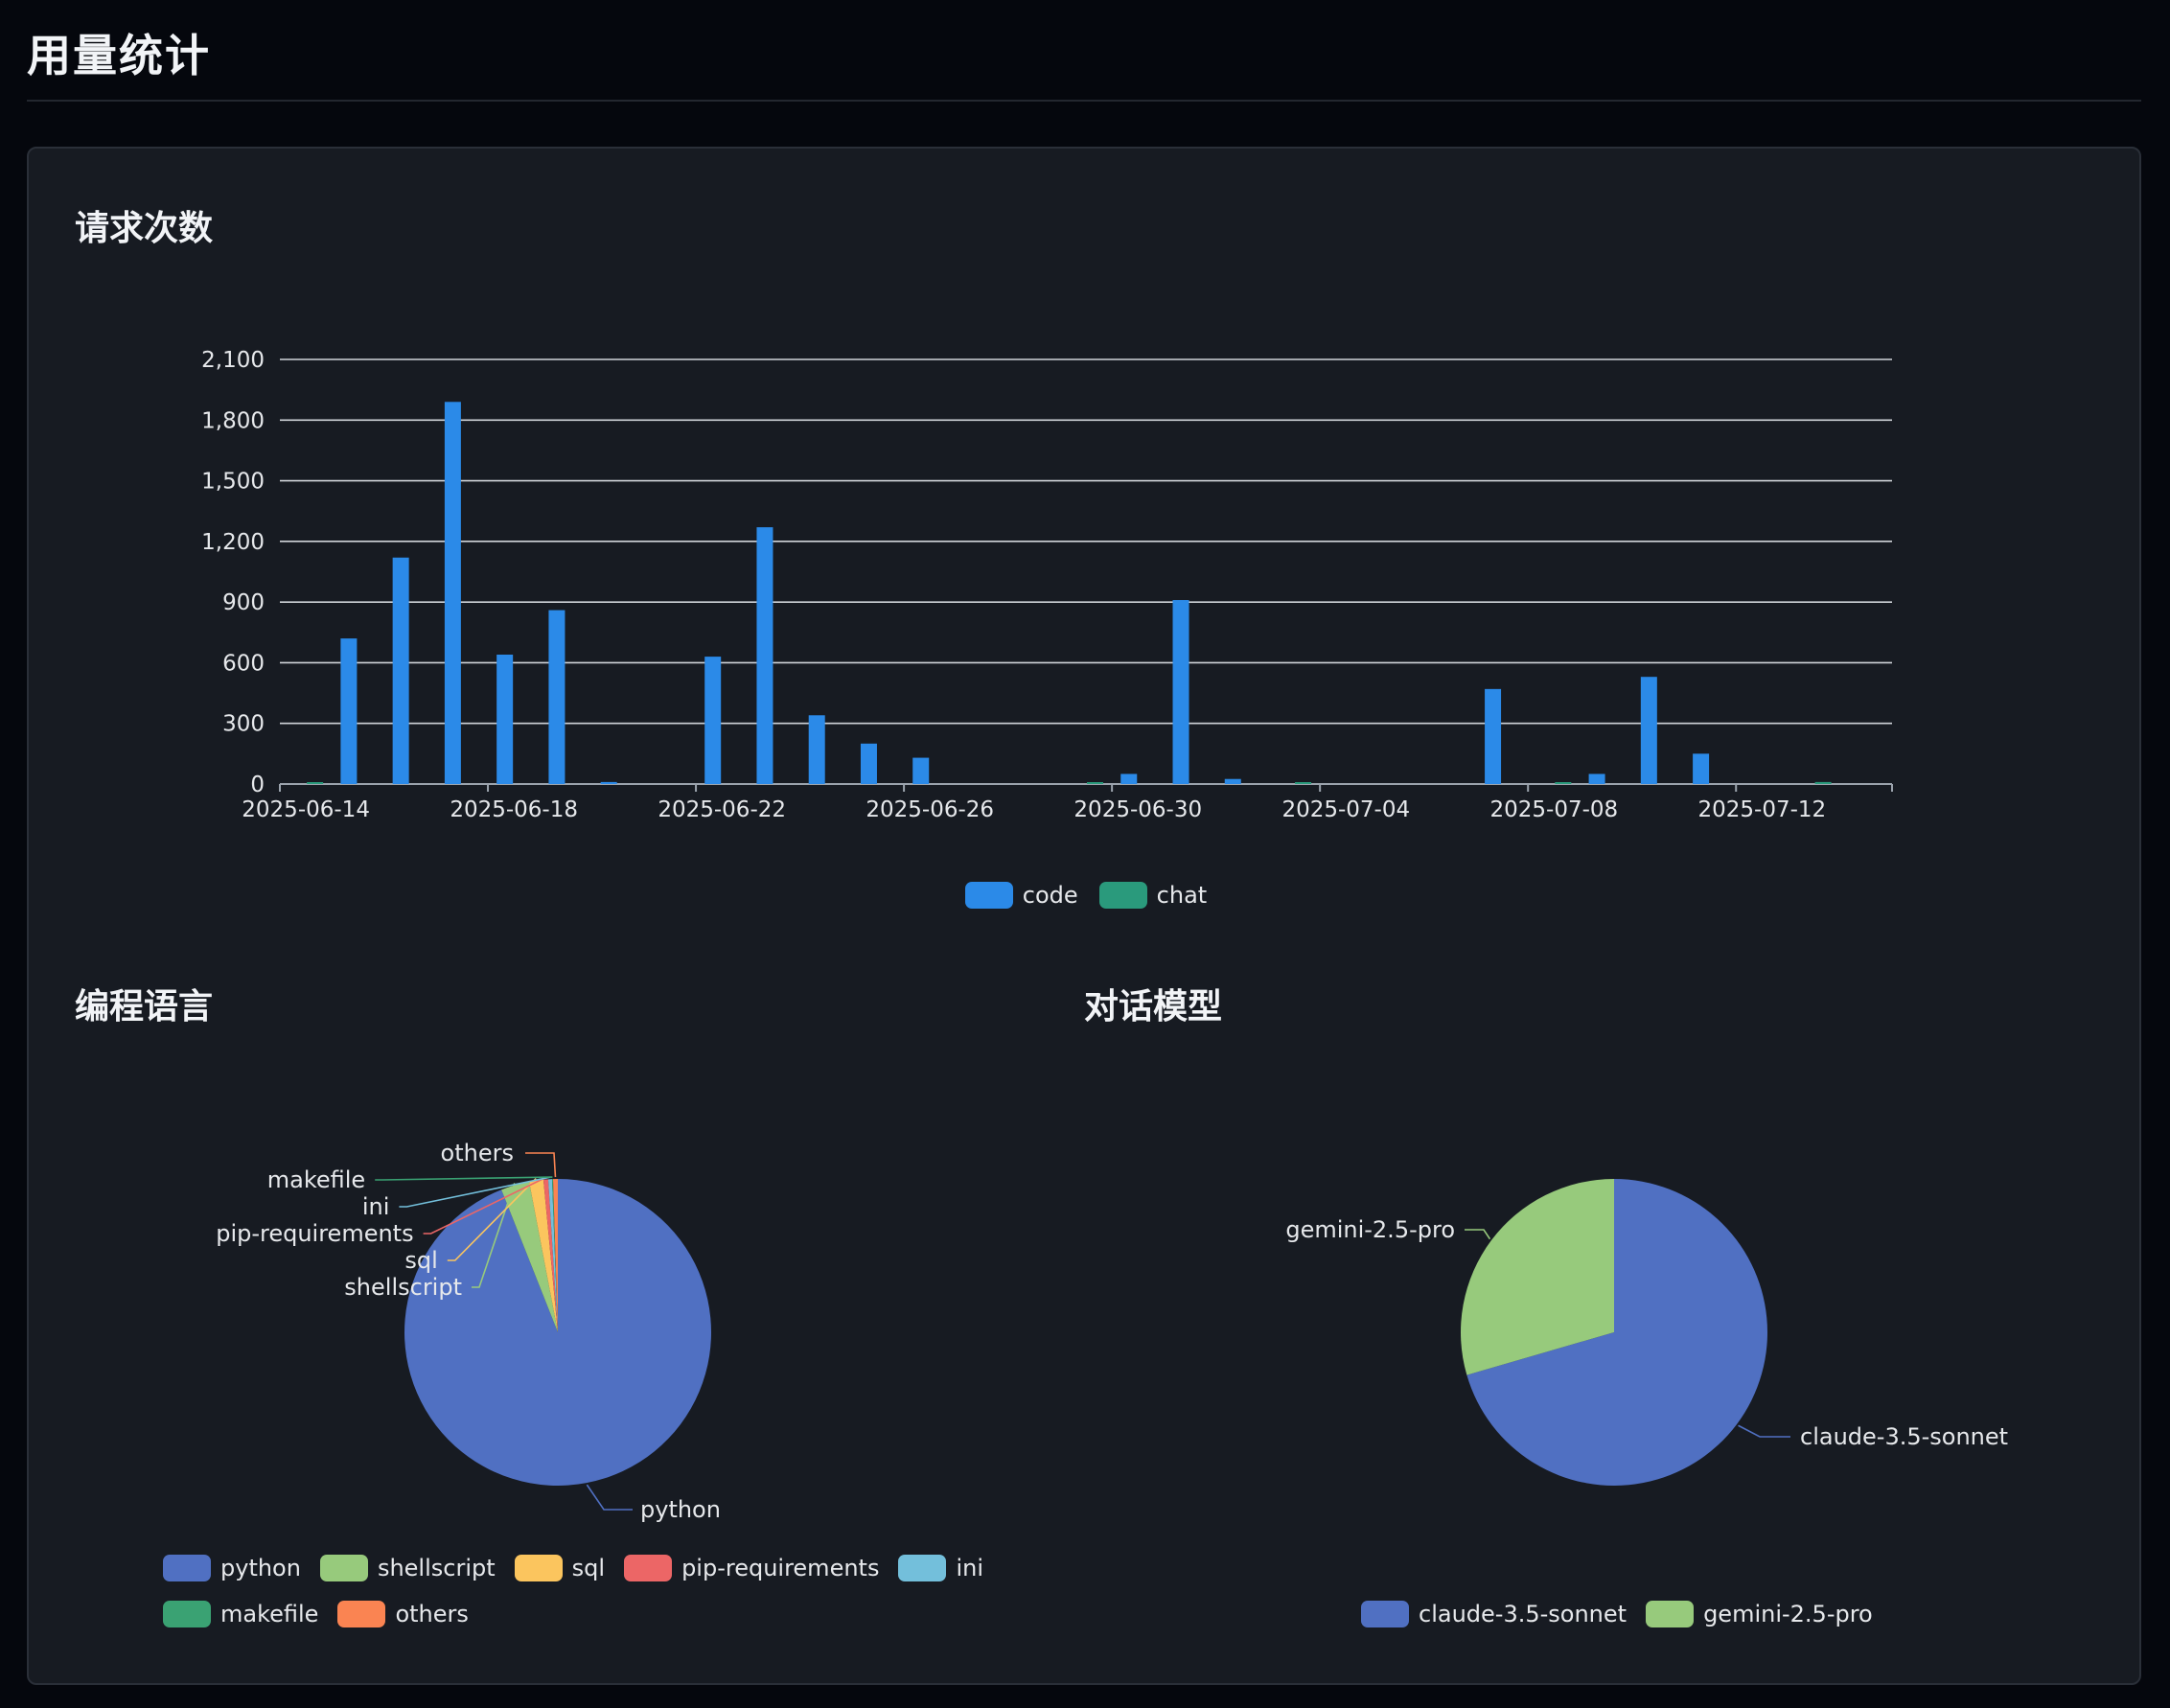 The width and height of the screenshot is (2170, 1708). Describe the element at coordinates (680, 1509) in the screenshot. I see `pie-label-python: python` at that location.